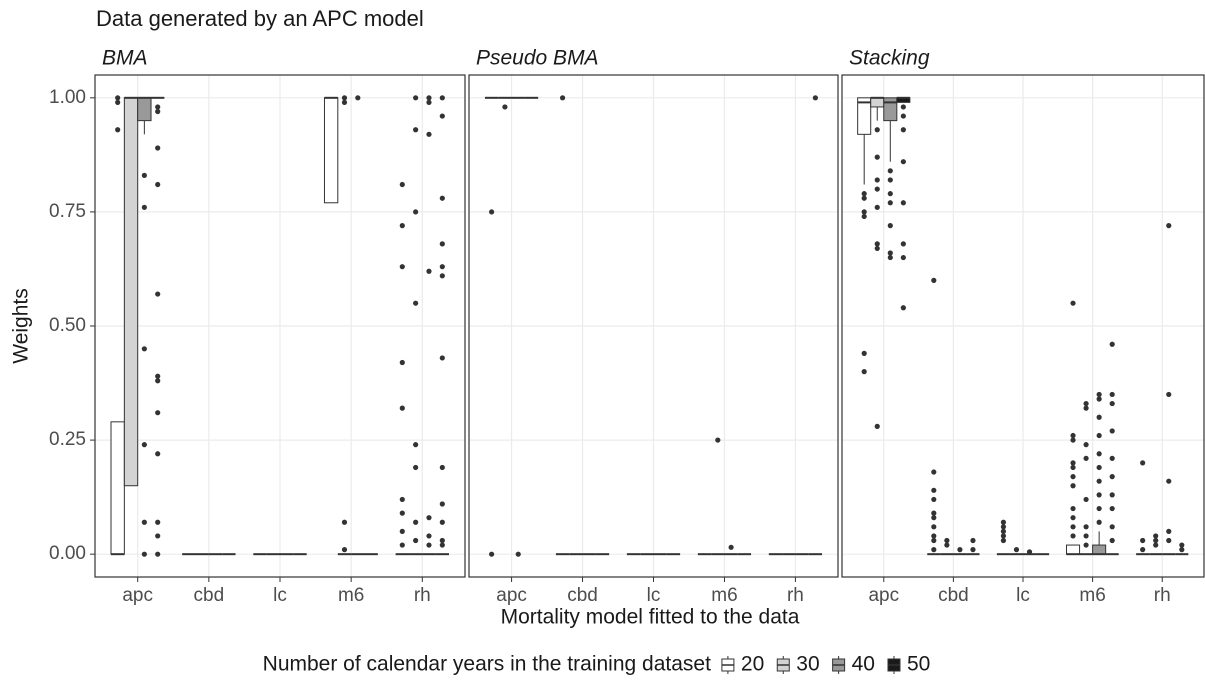 The width and height of the screenshot is (1205, 682). What do you see at coordinates (863, 664) in the screenshot?
I see `legend-label: 40` at bounding box center [863, 664].